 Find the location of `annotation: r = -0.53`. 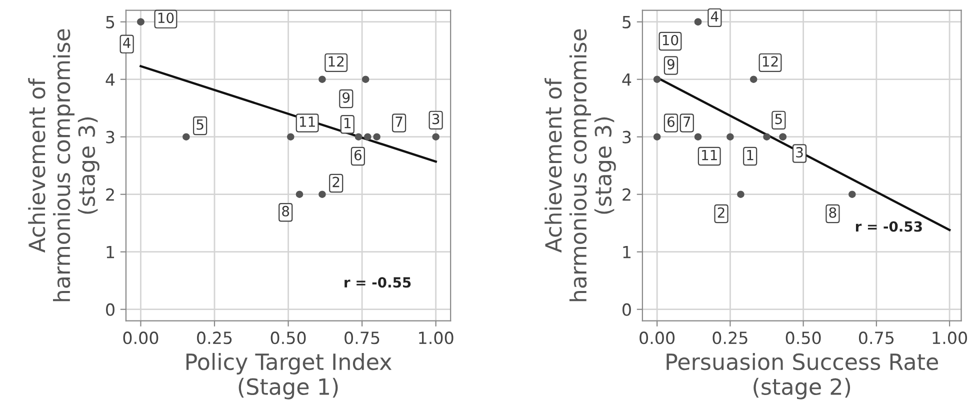

annotation: r = -0.53 is located at coordinates (889, 226).